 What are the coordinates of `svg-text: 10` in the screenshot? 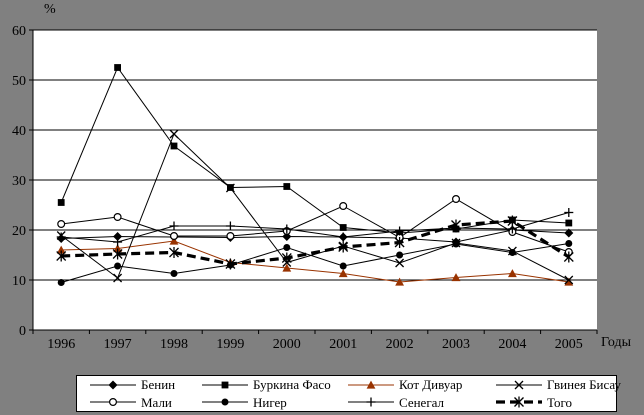 It's located at (19, 281).